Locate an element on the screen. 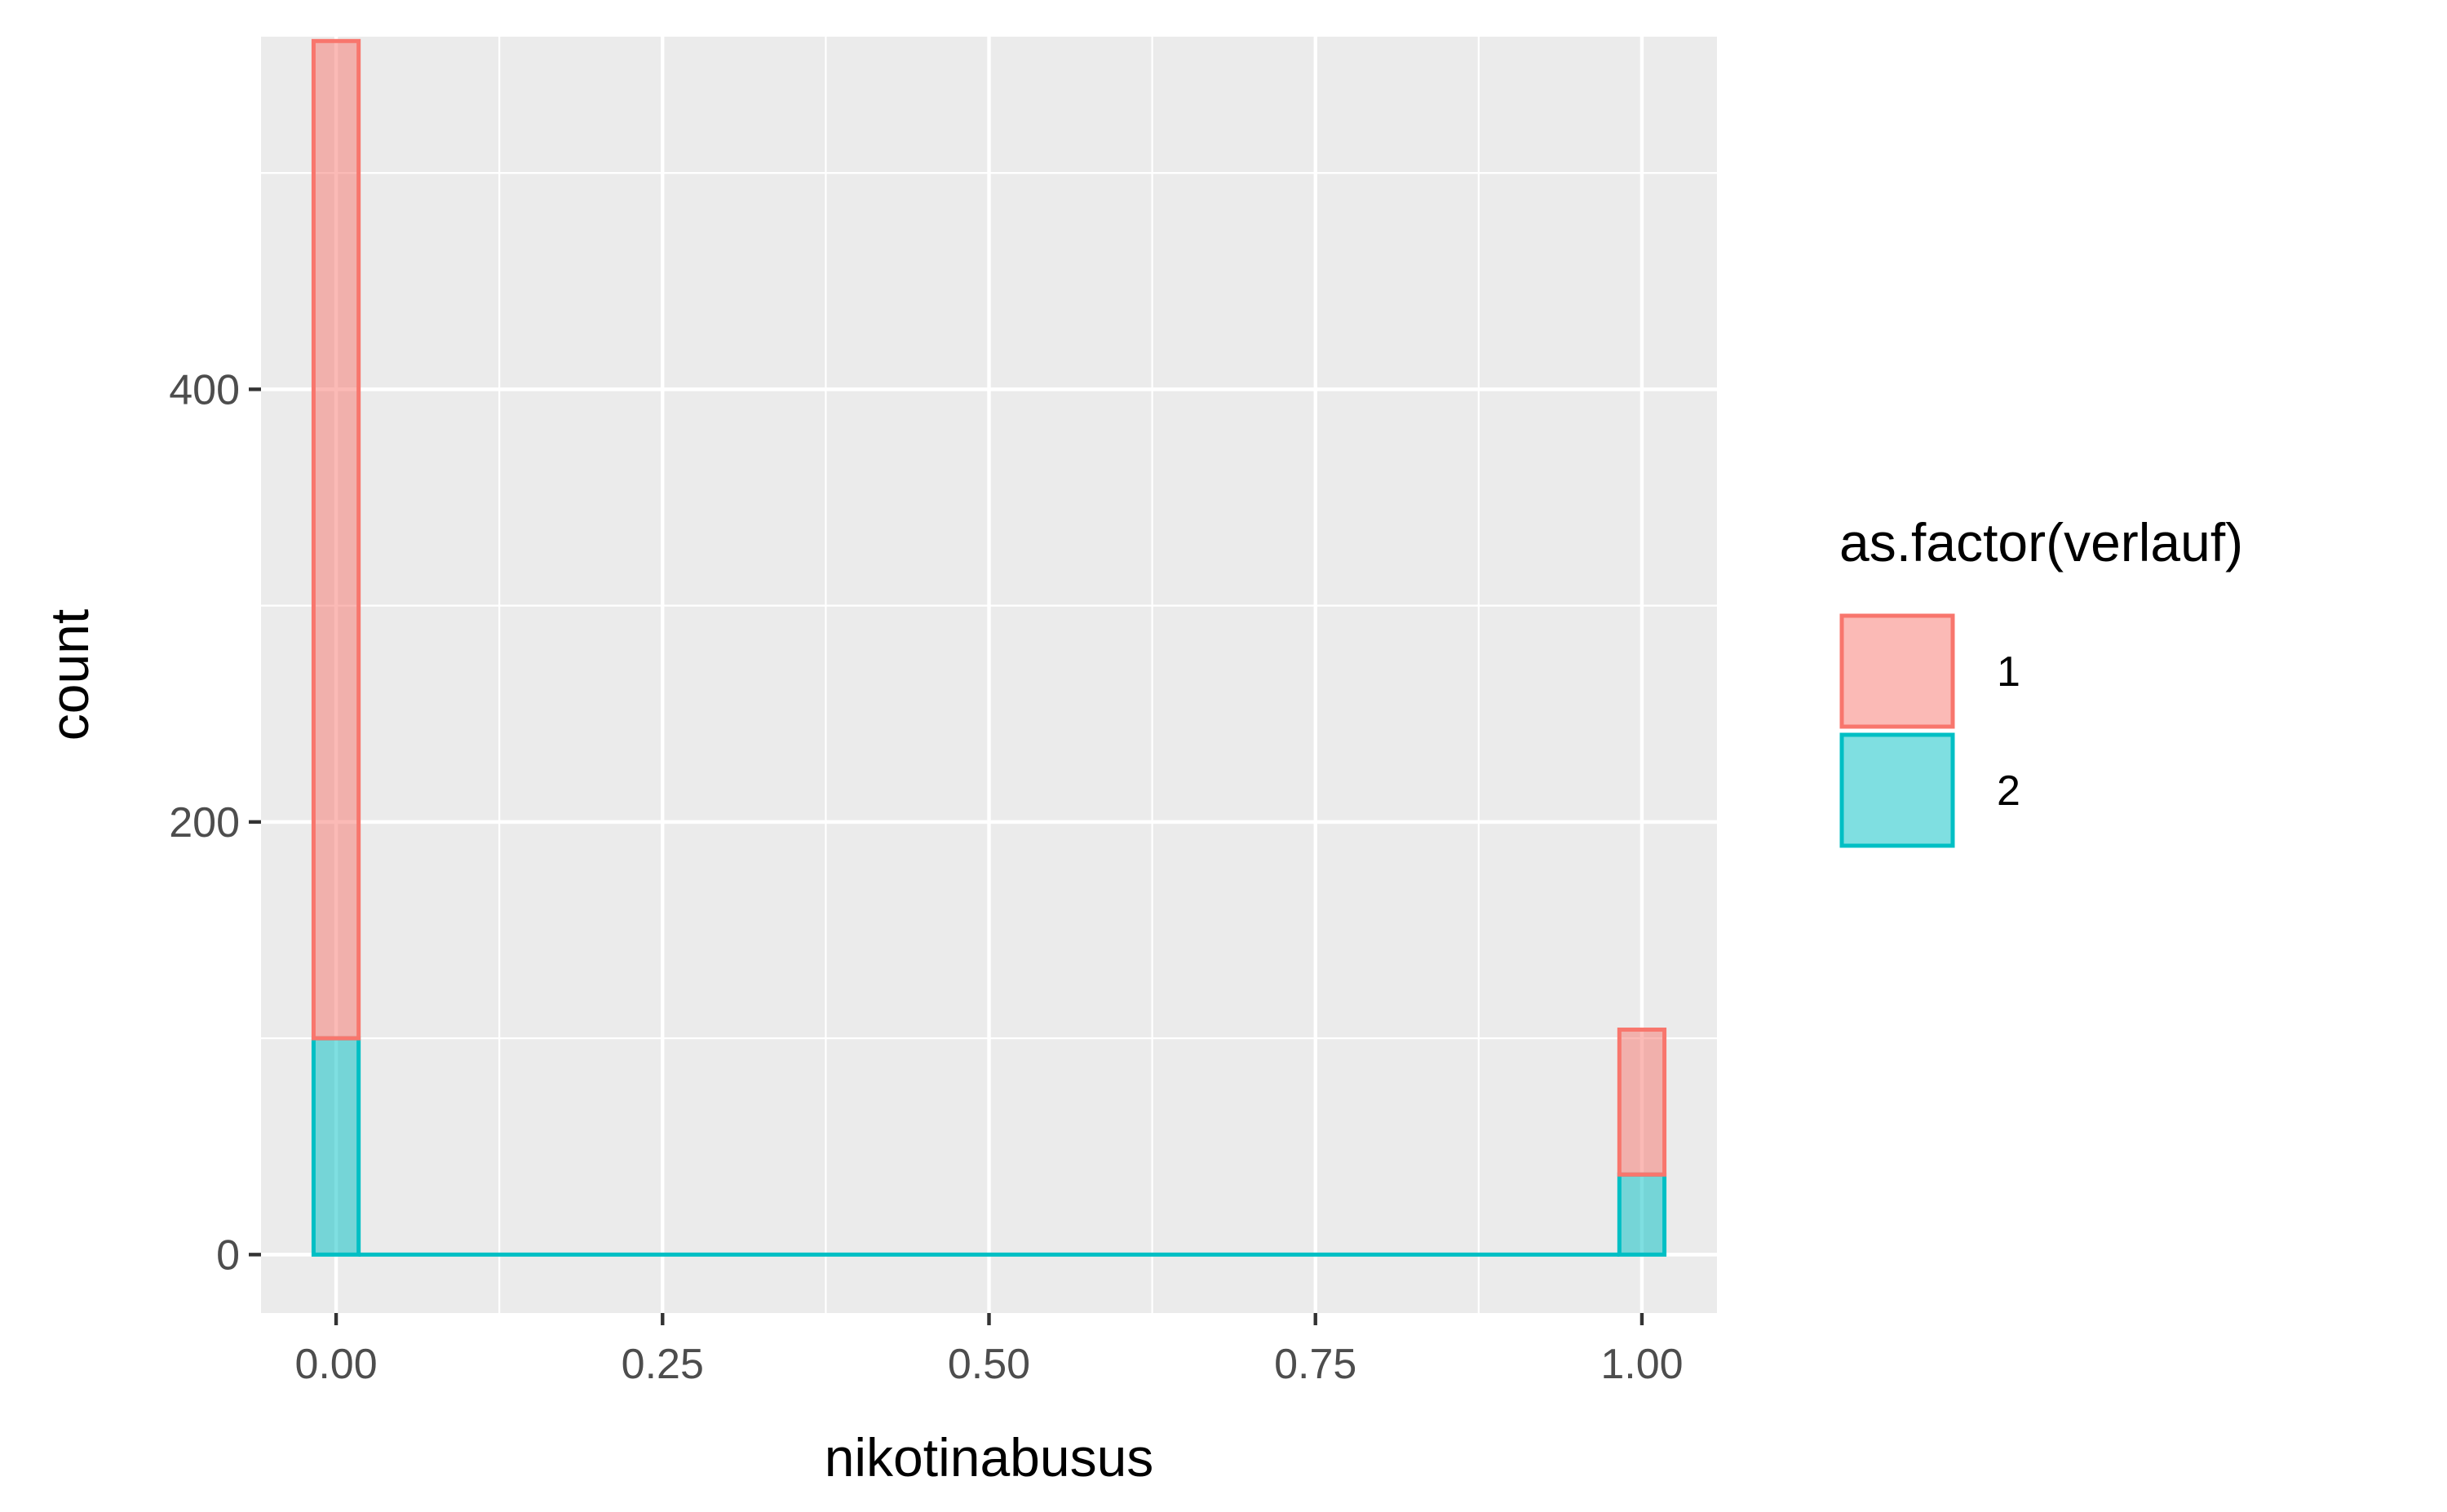 This screenshot has height=1512, width=2447. x-tick-label: 1.00 is located at coordinates (1641, 1364).